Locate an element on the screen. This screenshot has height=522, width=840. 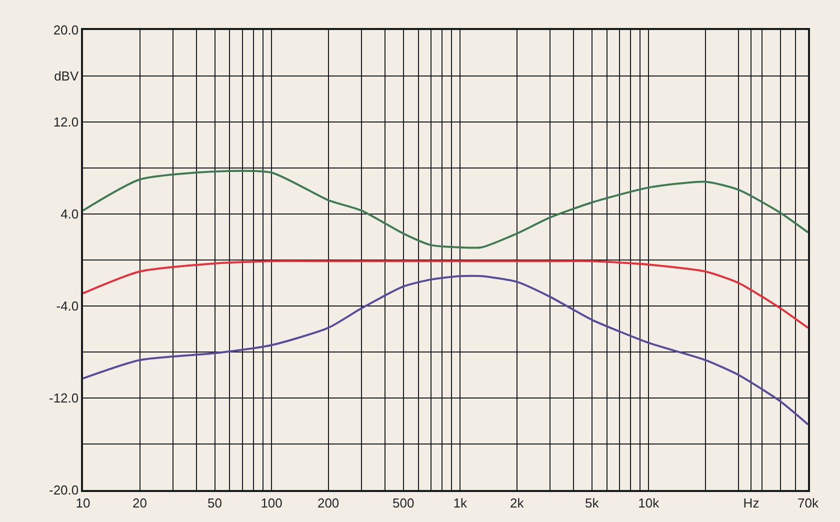
x-tick-label: Hz is located at coordinates (751, 502).